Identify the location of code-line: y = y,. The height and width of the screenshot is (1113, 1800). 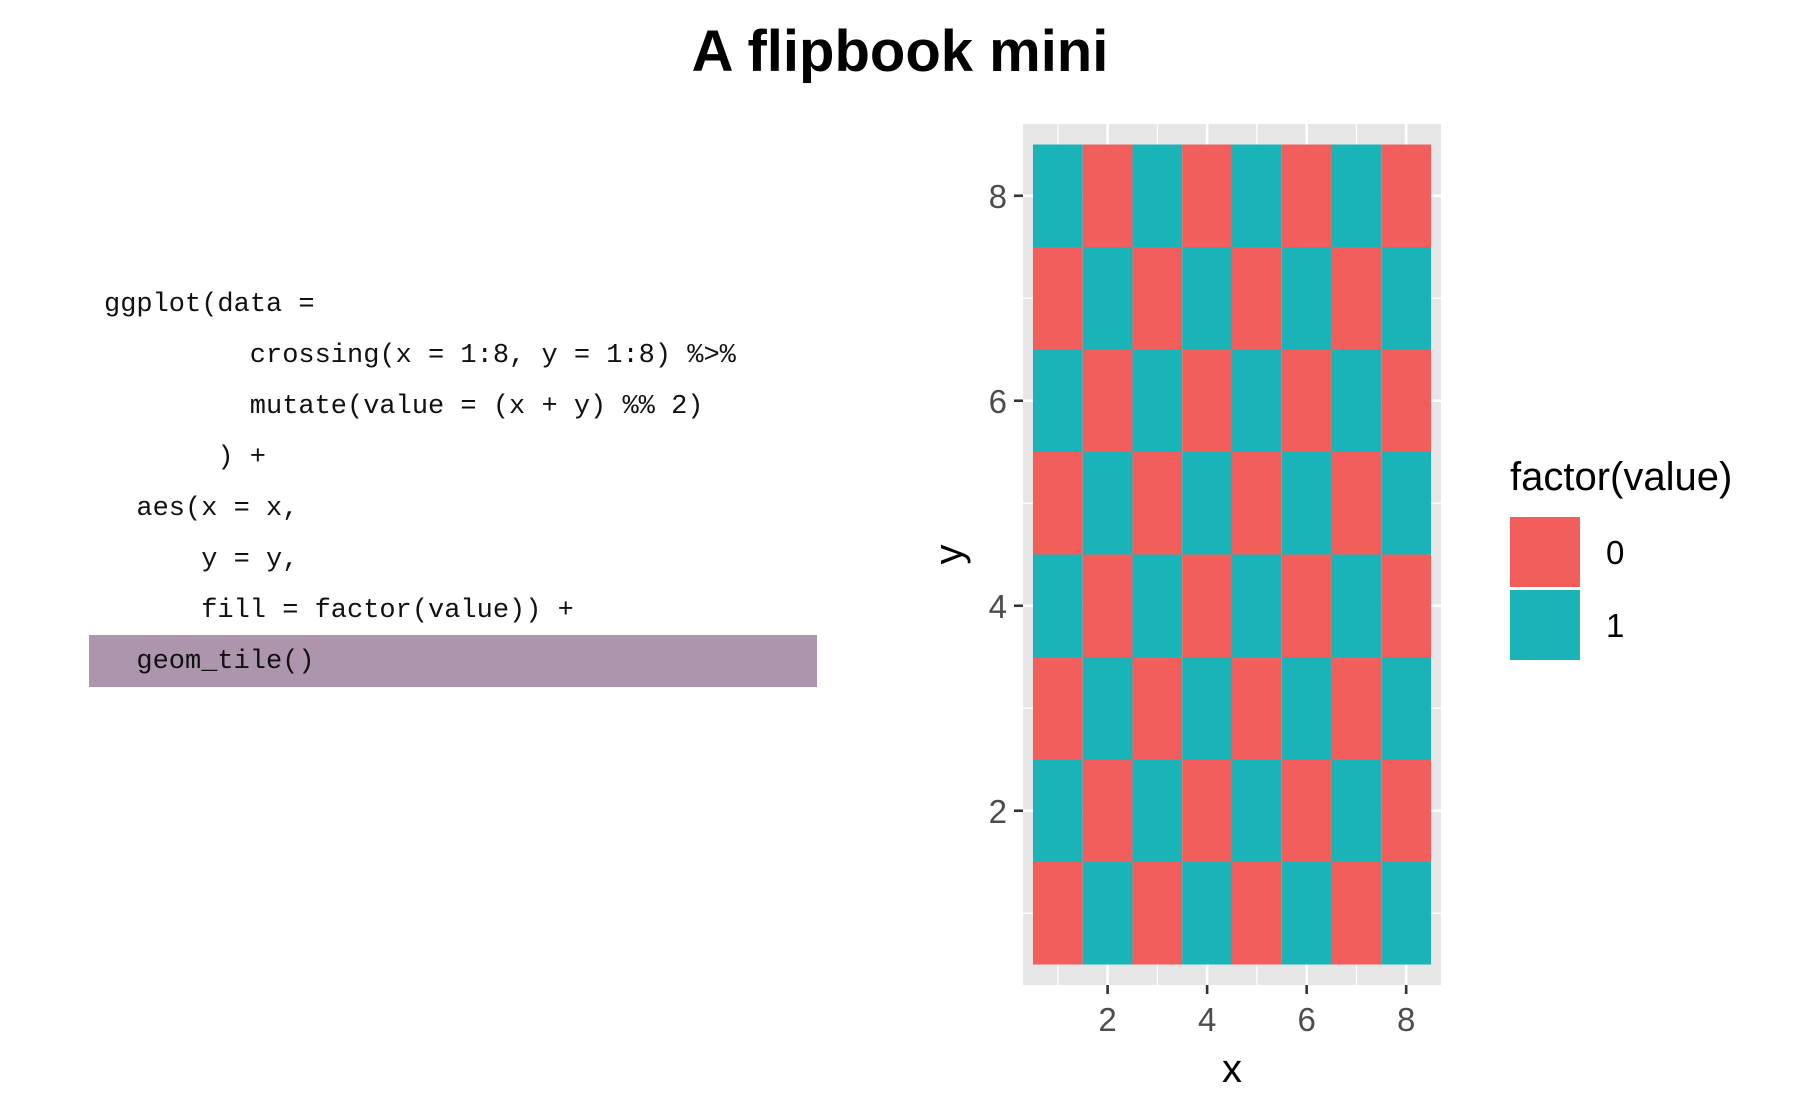
(250, 560).